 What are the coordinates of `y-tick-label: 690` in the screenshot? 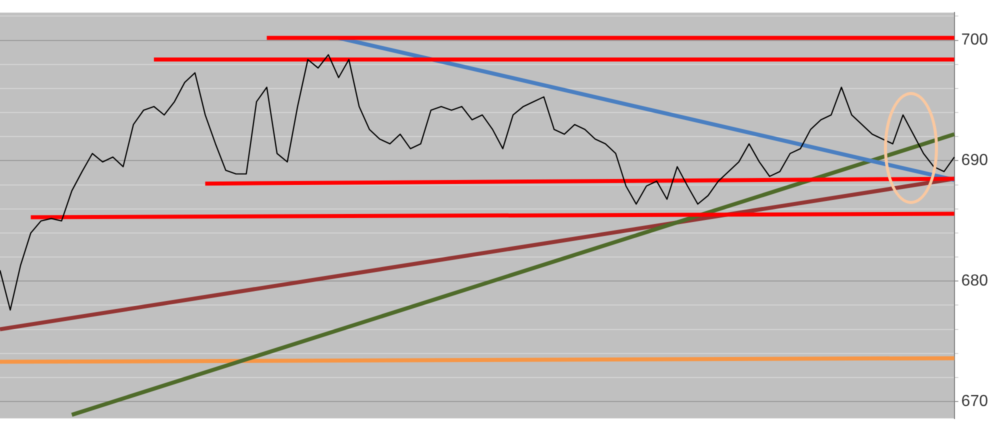 It's located at (974, 161).